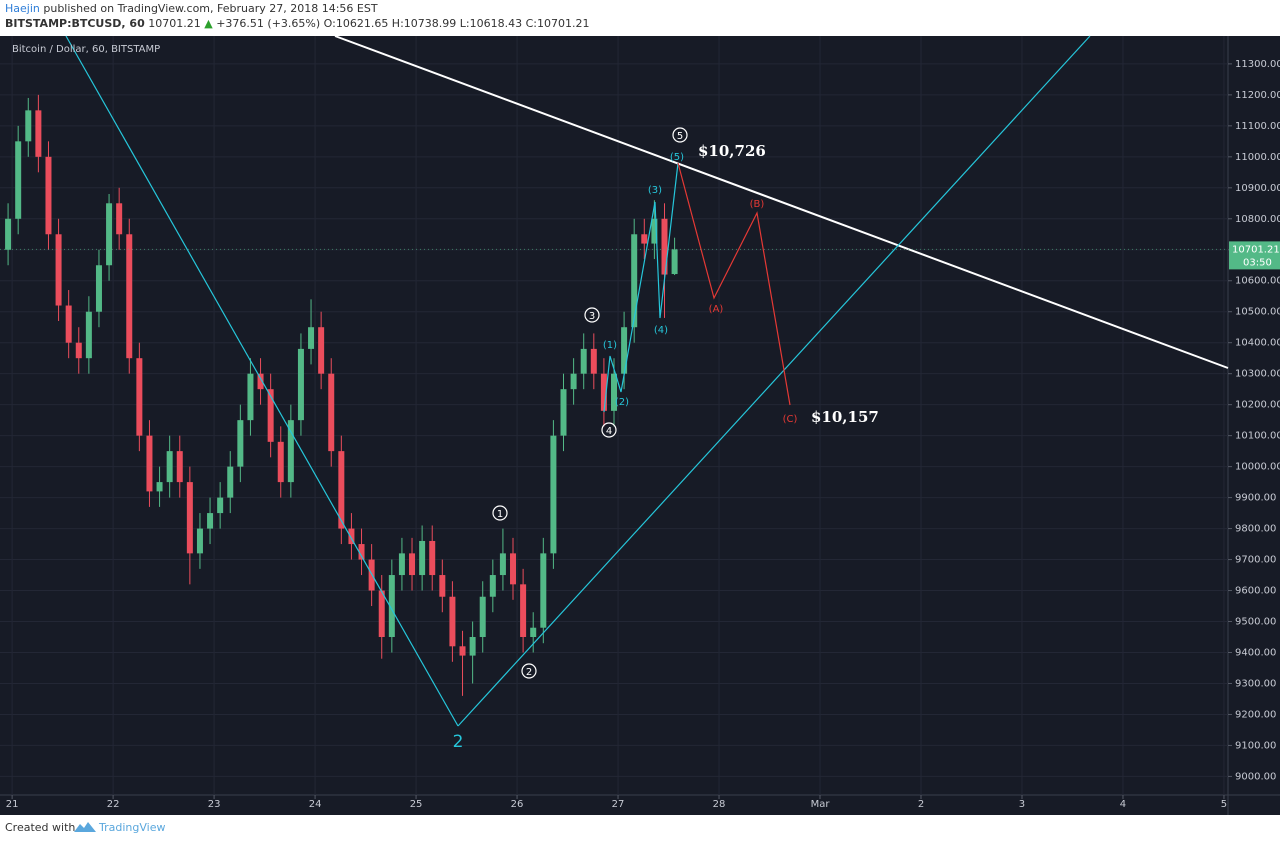 The width and height of the screenshot is (1280, 842). I want to click on y-tick-label: 9200.00, so click(1255, 714).